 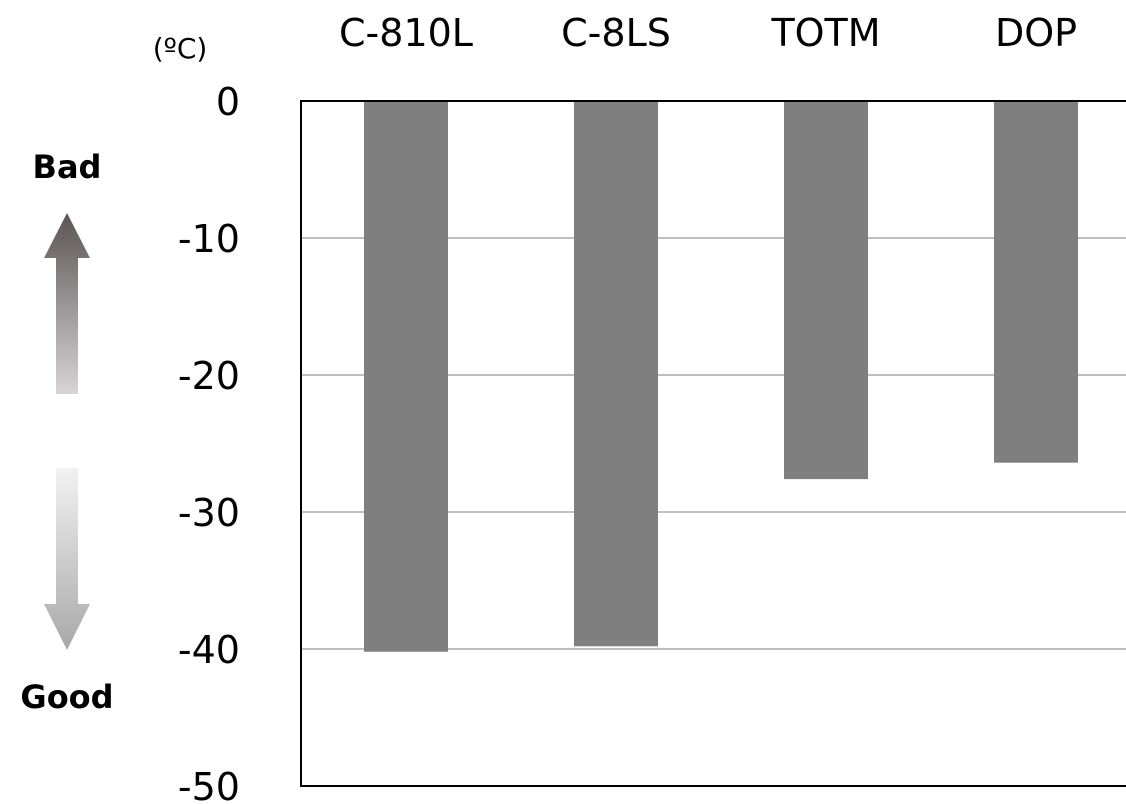 I want to click on y-tick-label: -40, so click(x=209, y=650).